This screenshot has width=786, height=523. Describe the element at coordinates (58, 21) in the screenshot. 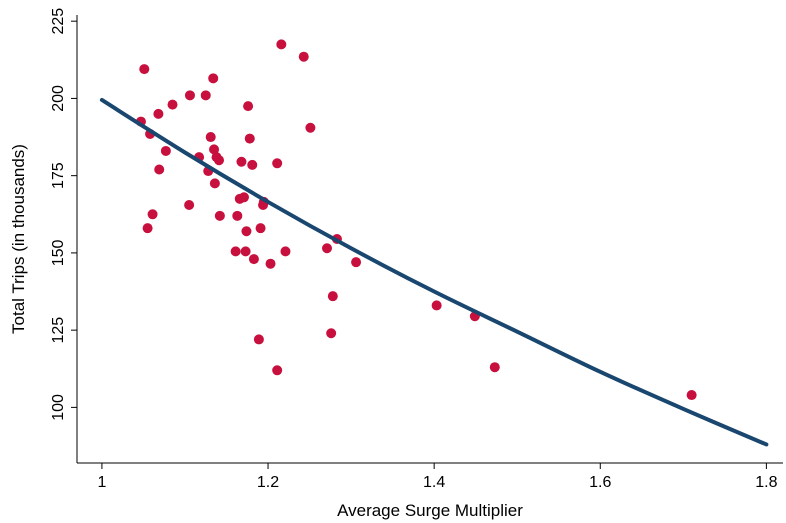

I see `y-tick-label: 225` at that location.